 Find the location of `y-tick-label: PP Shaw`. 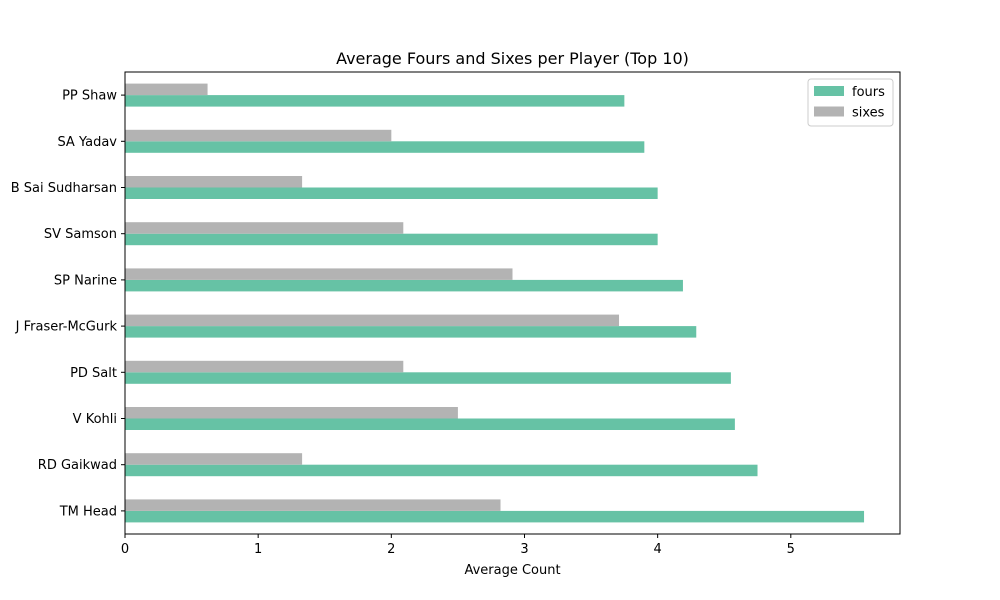

y-tick-label: PP Shaw is located at coordinates (89, 96).